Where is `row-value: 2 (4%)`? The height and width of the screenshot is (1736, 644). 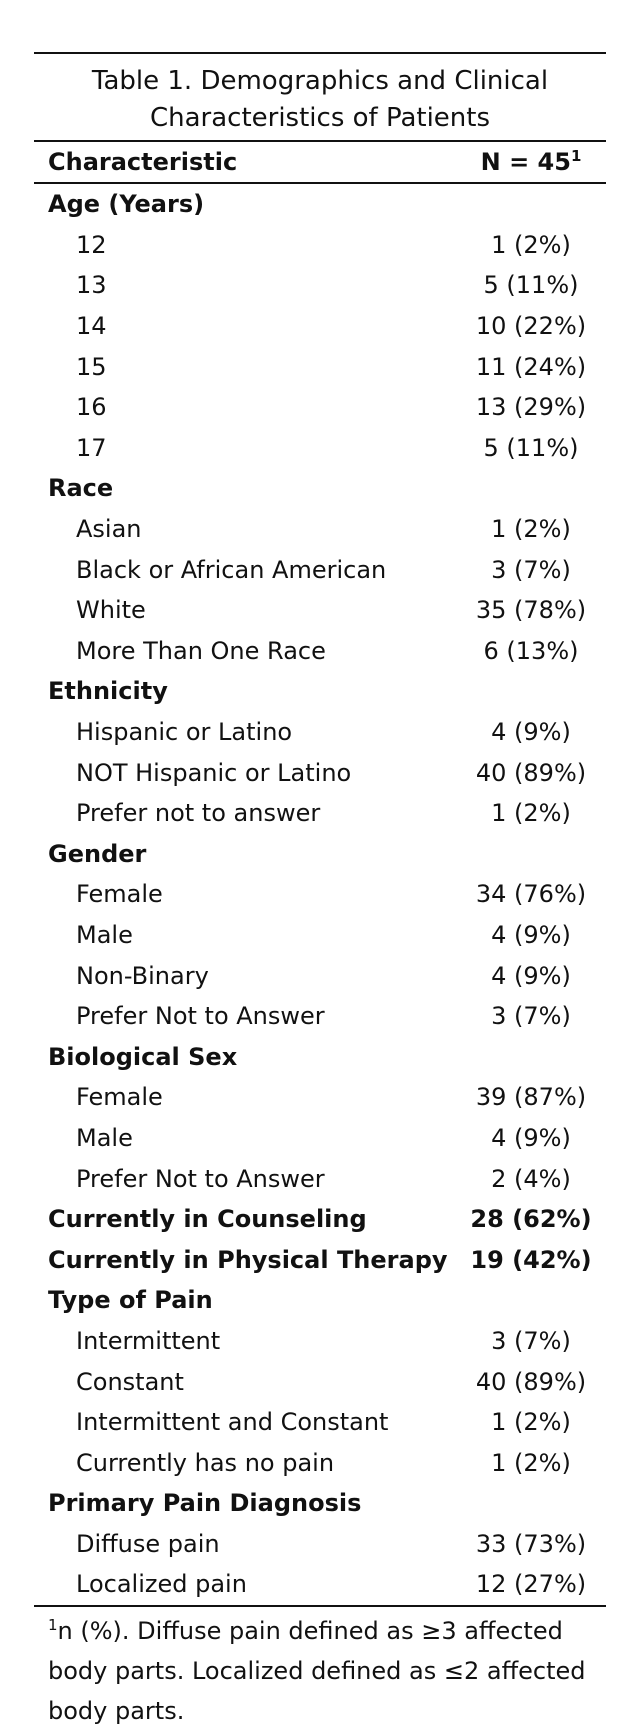 row-value: 2 (4%) is located at coordinates (531, 1178).